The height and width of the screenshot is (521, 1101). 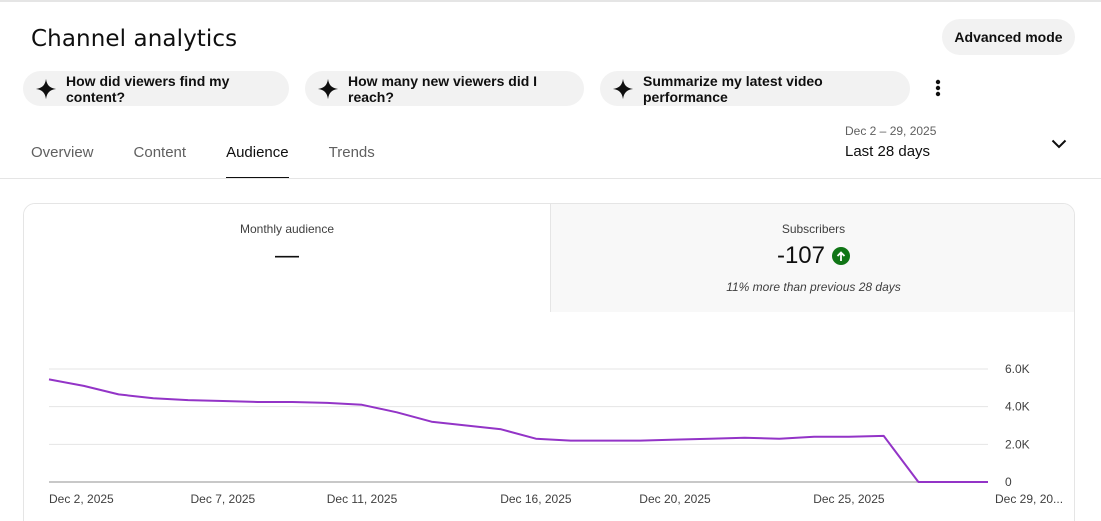 I want to click on x-tick-label: Dec 16, 2025, so click(x=536, y=499).